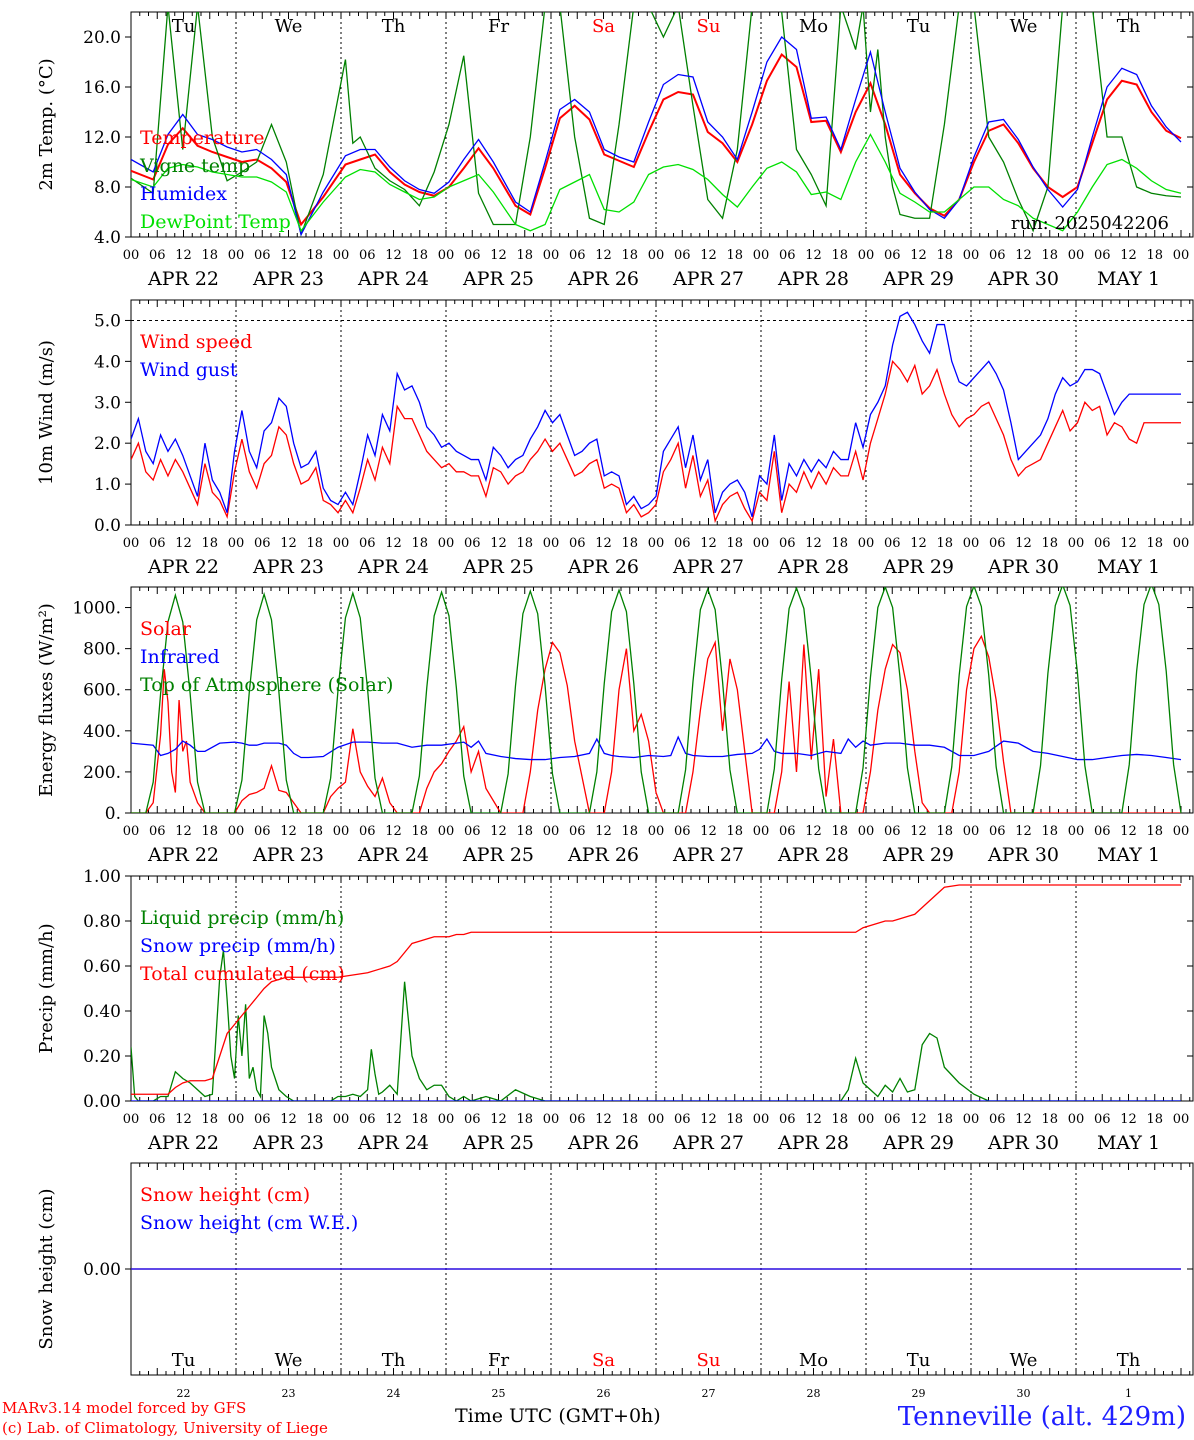  What do you see at coordinates (709, 26) in the screenshot?
I see `weekday-label: Su` at bounding box center [709, 26].